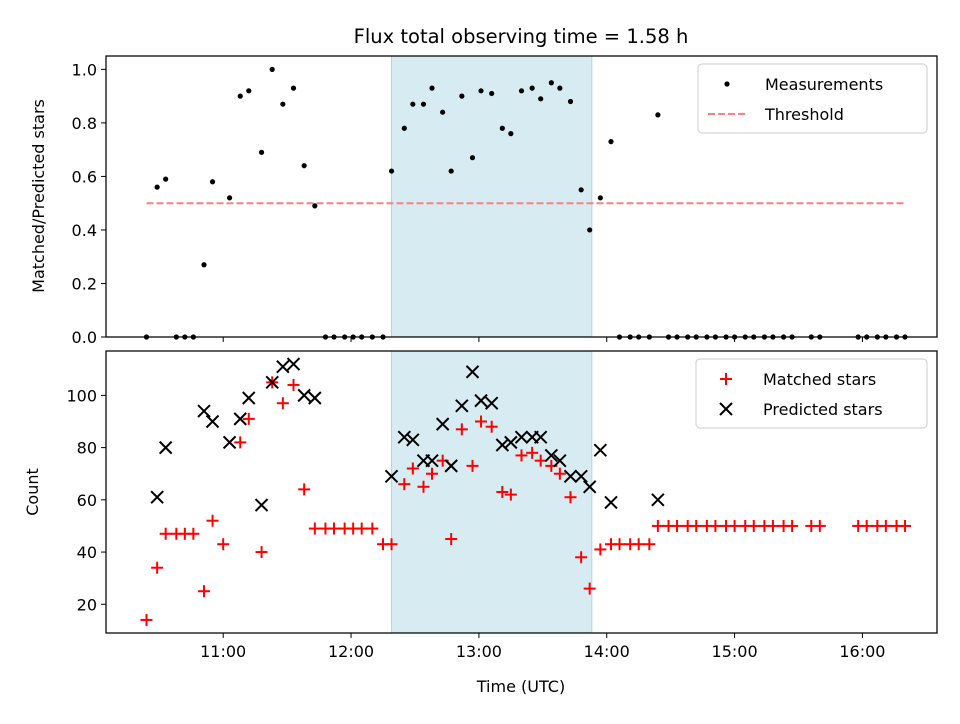  I want to click on bottom-y-tick-label: 60, so click(87, 500).